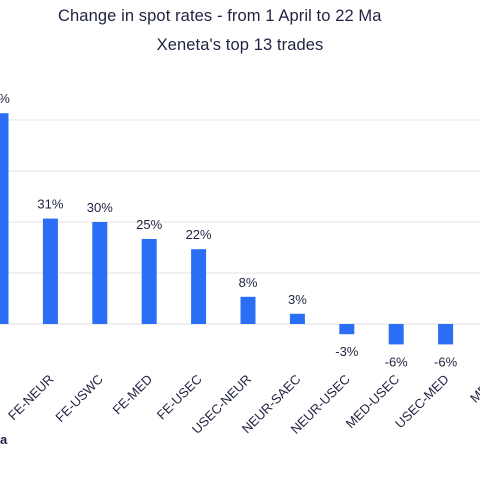 This screenshot has width=480, height=480. Describe the element at coordinates (30, 397) in the screenshot. I see `x-tick-label: FE-NEUR` at that location.